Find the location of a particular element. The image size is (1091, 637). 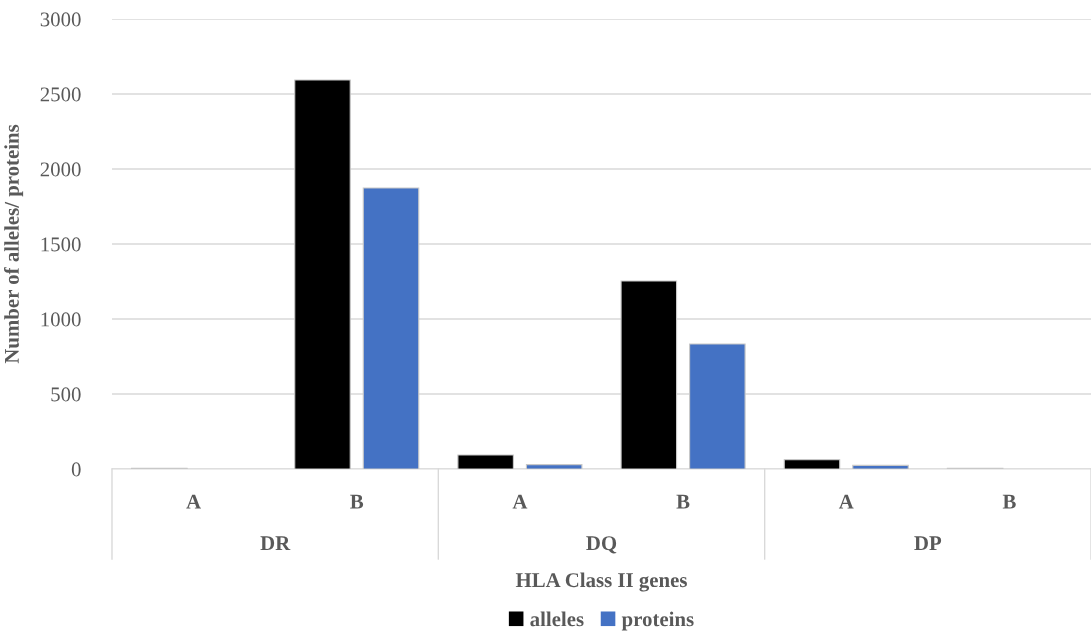

text: DQ is located at coordinates (601, 545).